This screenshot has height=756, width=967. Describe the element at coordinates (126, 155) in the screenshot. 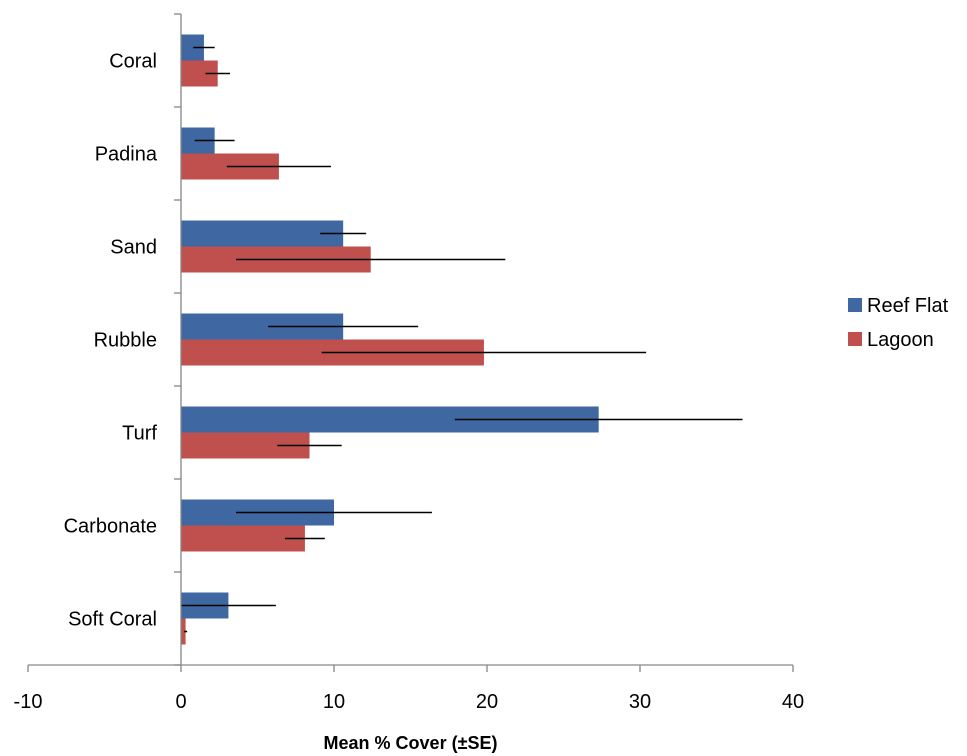

I see `category-label: Padina` at that location.